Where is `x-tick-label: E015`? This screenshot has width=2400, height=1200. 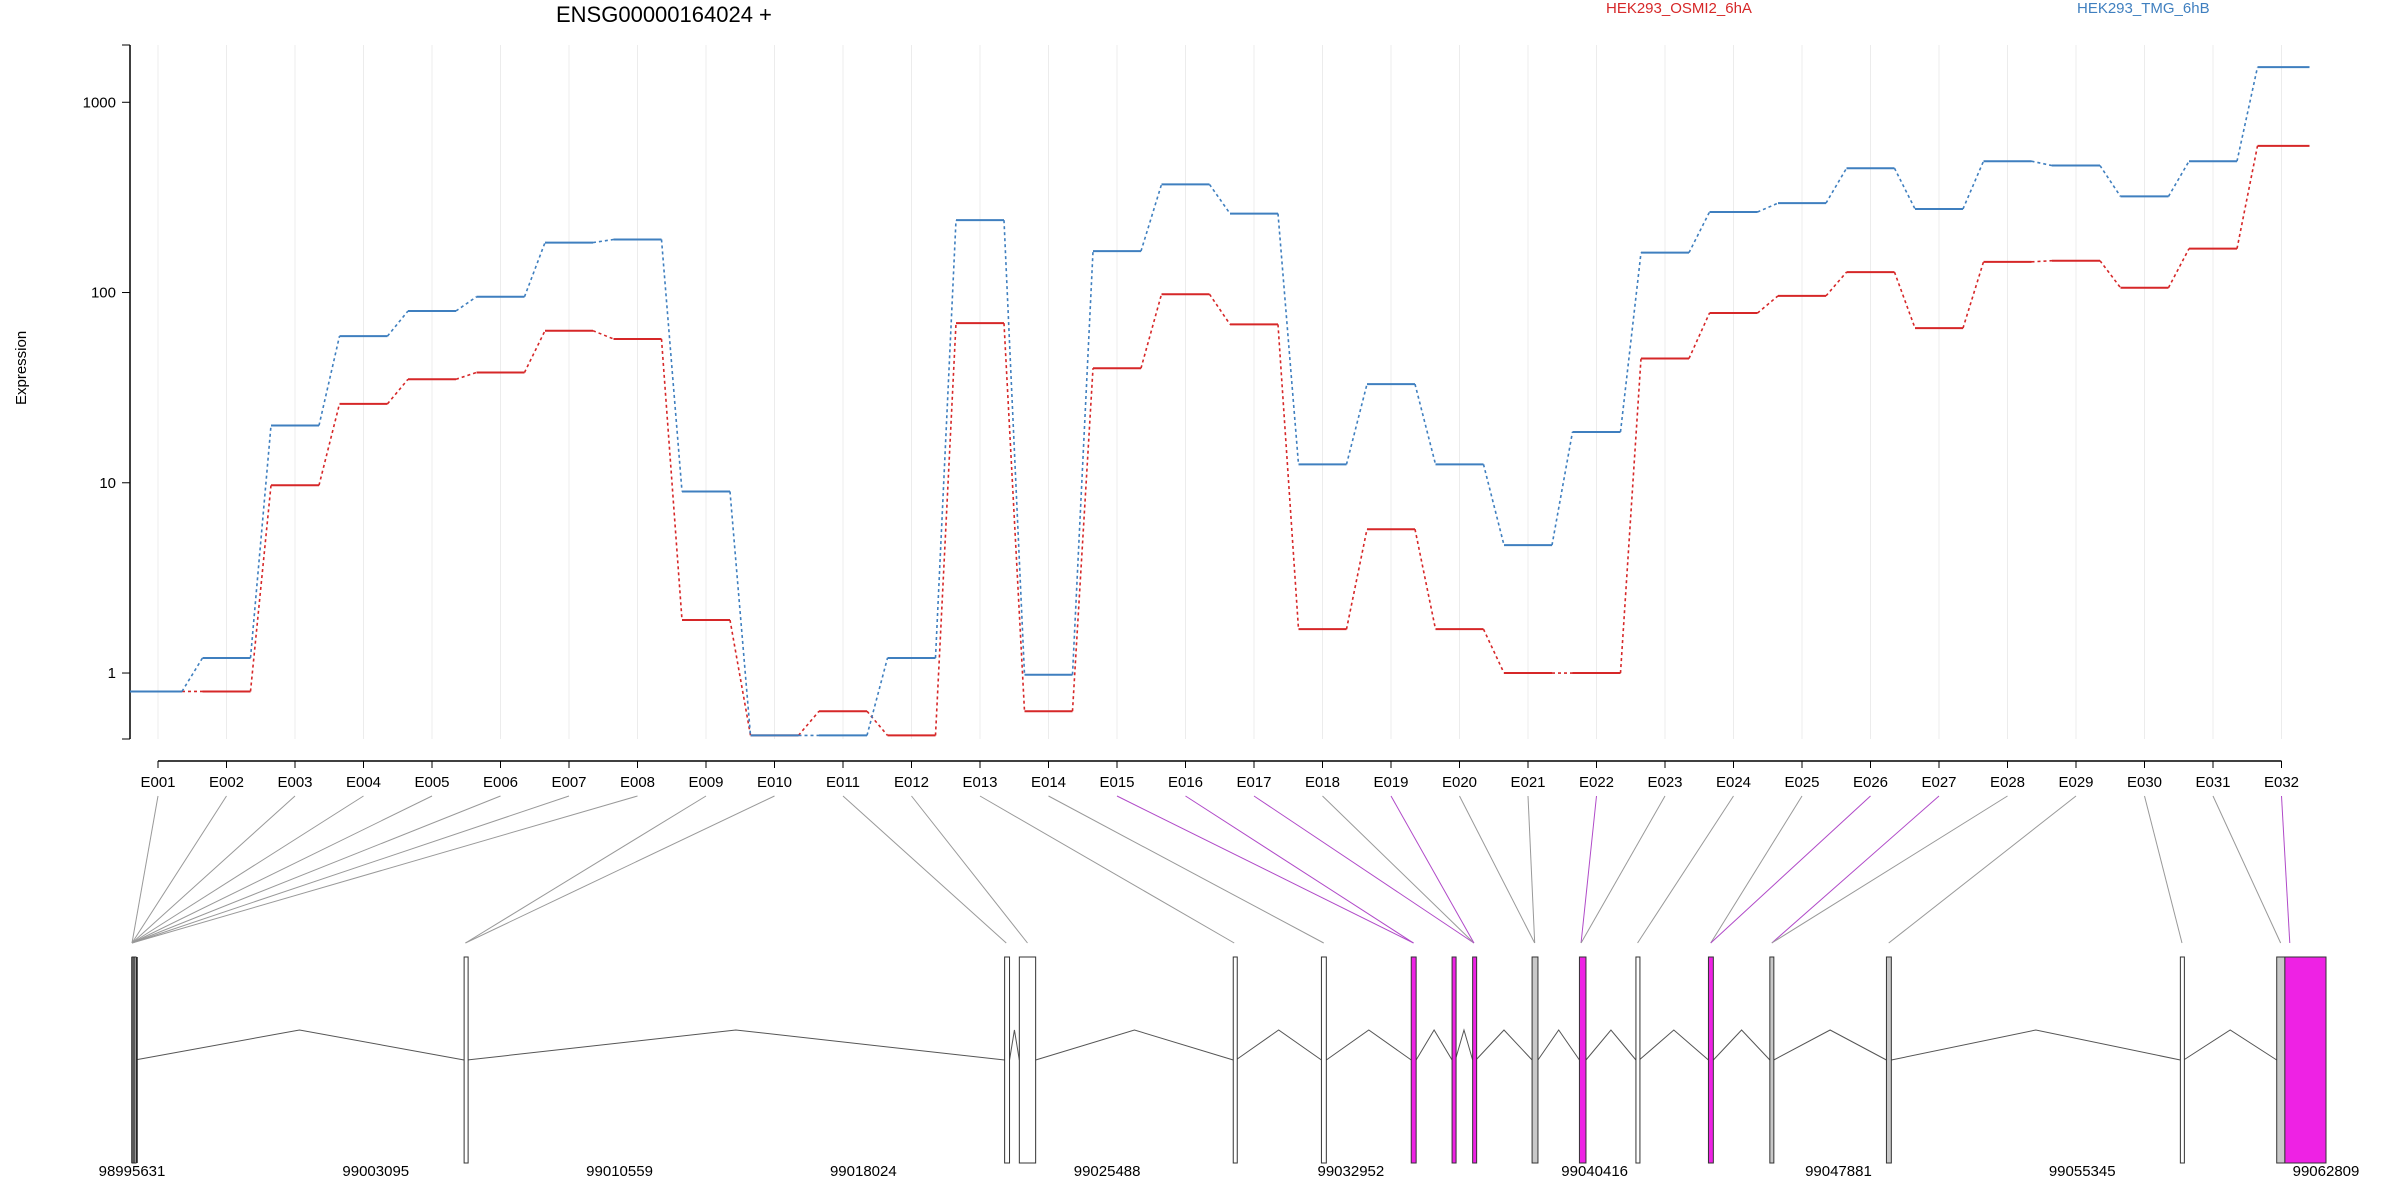
x-tick-label: E015 is located at coordinates (1116, 782).